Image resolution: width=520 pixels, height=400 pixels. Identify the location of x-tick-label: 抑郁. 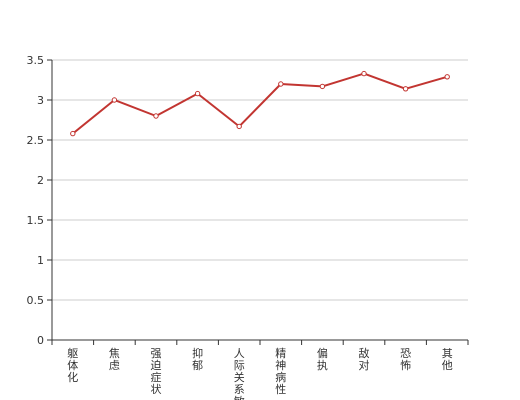
(197, 359).